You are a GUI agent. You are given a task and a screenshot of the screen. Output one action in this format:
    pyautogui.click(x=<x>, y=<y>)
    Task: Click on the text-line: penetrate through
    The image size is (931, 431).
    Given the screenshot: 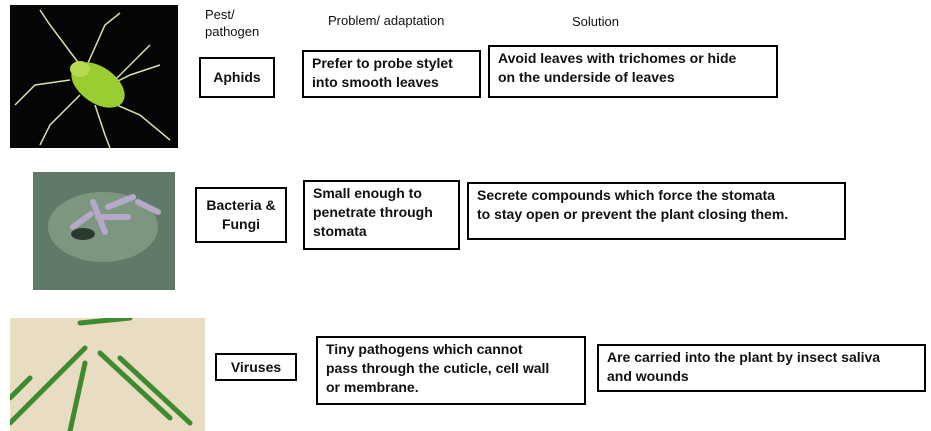 What is the action you would take?
    pyautogui.click(x=373, y=212)
    